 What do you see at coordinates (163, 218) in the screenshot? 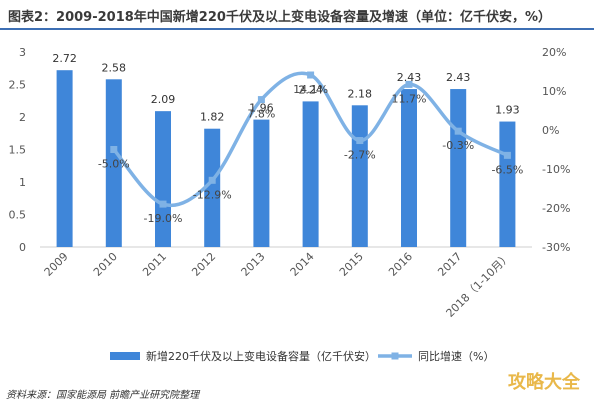
I see `line-value-label: -19.0%` at bounding box center [163, 218].